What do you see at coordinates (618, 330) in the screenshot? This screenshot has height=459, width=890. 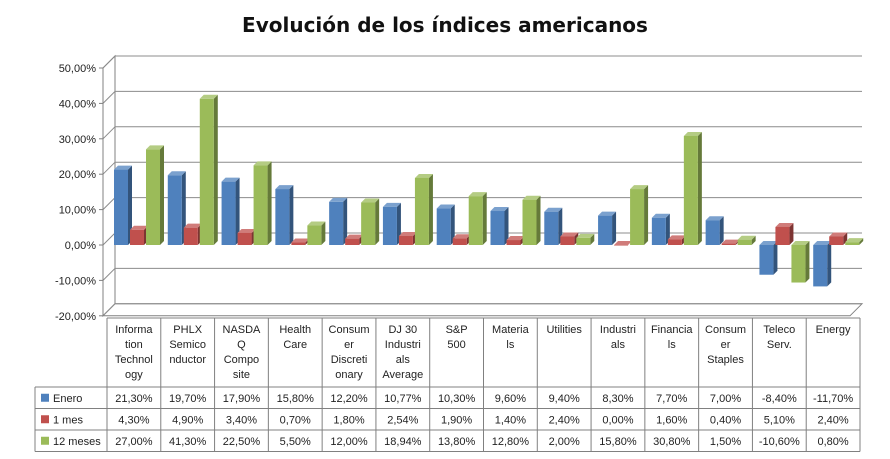 I see `category-label-line: Industri` at bounding box center [618, 330].